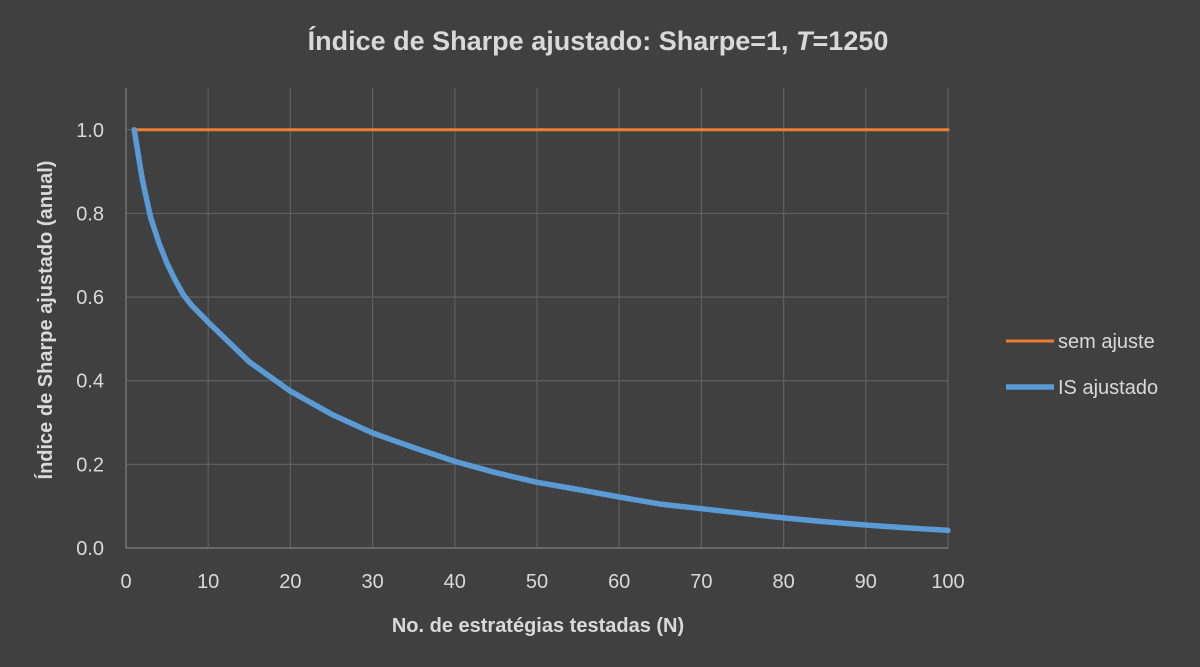 The image size is (1200, 667). What do you see at coordinates (90, 131) in the screenshot?
I see `y-tick-label: 1.0` at bounding box center [90, 131].